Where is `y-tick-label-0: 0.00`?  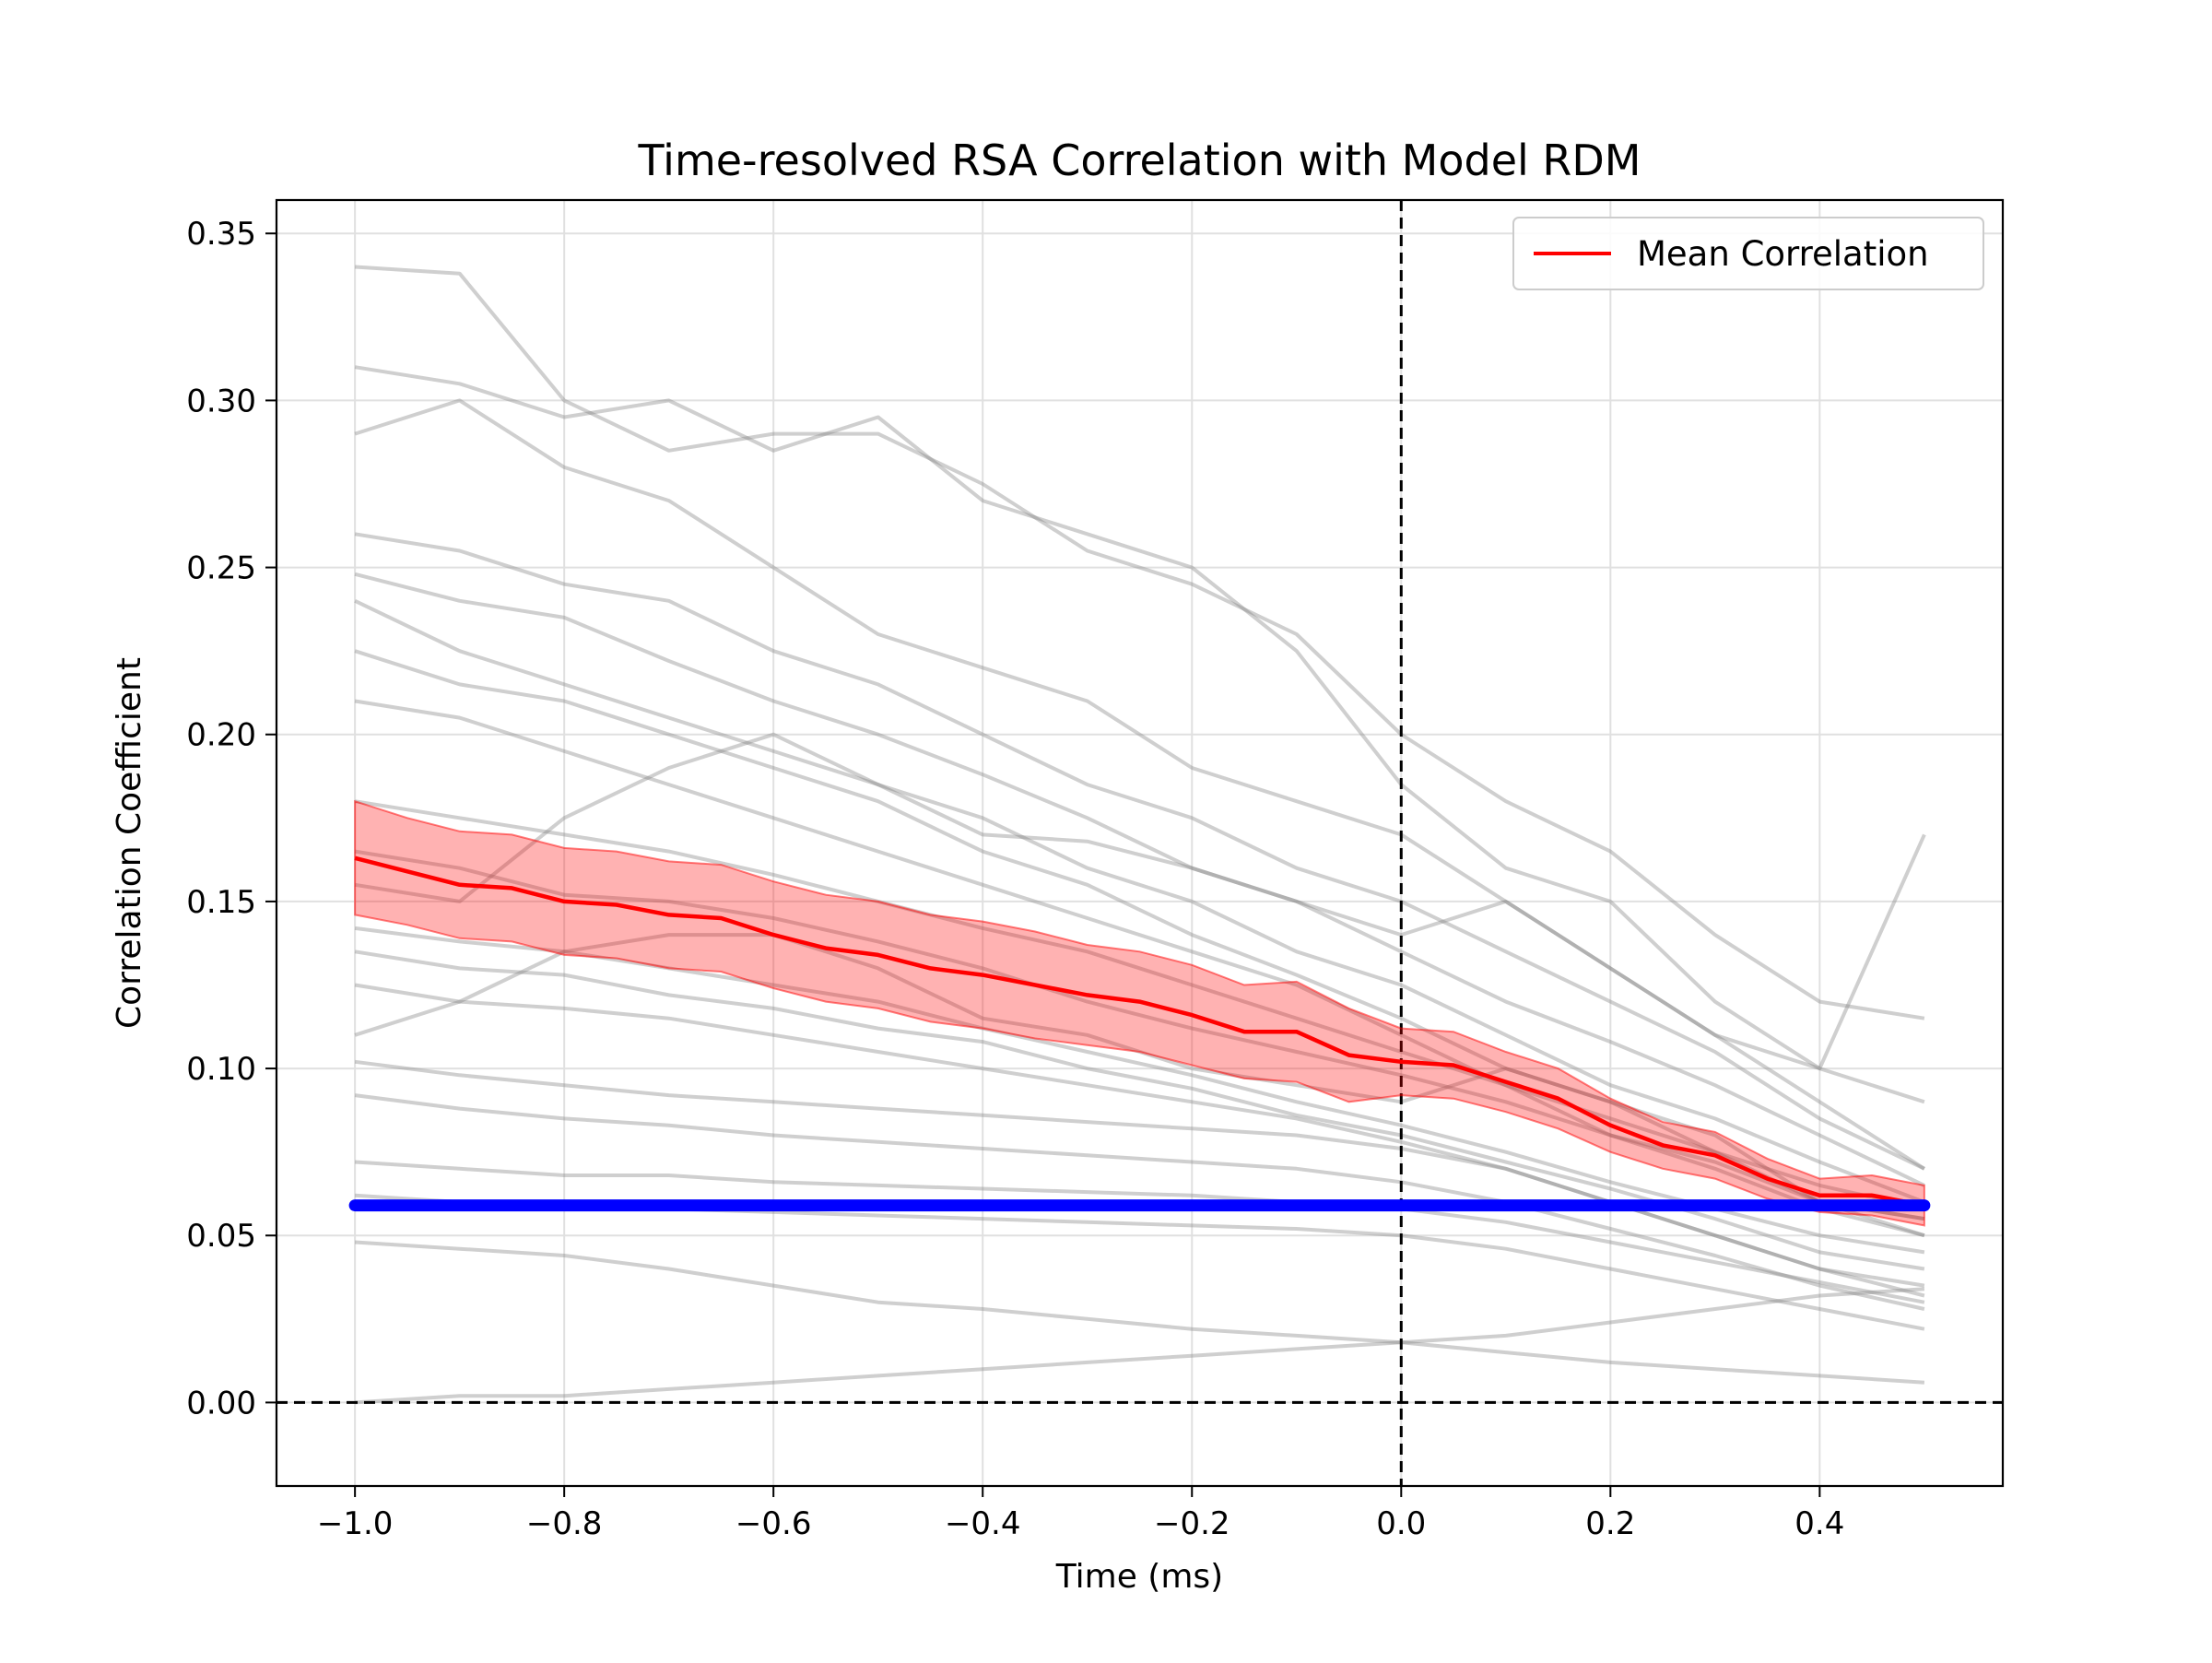
y-tick-label-0: 0.00 is located at coordinates (221, 1403).